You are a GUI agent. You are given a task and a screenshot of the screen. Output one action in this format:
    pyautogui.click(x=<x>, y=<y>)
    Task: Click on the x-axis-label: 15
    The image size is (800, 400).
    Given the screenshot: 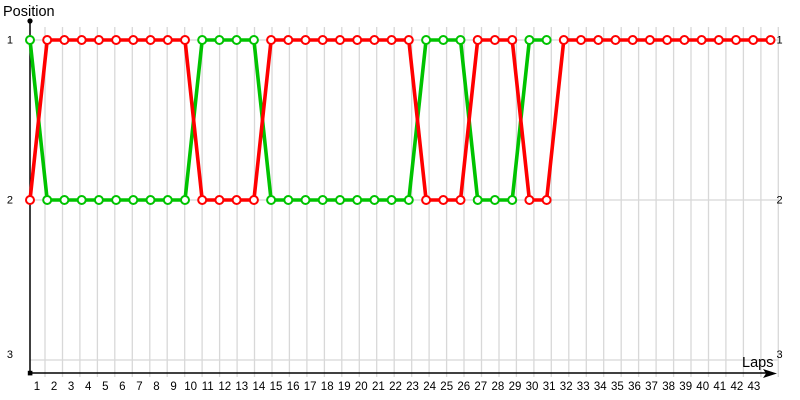 What is the action you would take?
    pyautogui.click(x=276, y=387)
    